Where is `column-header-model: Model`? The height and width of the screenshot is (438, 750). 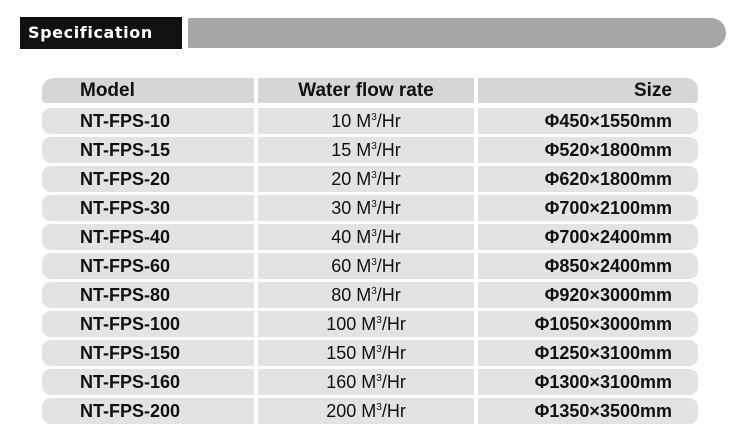 column-header-model: Model is located at coordinates (148, 90).